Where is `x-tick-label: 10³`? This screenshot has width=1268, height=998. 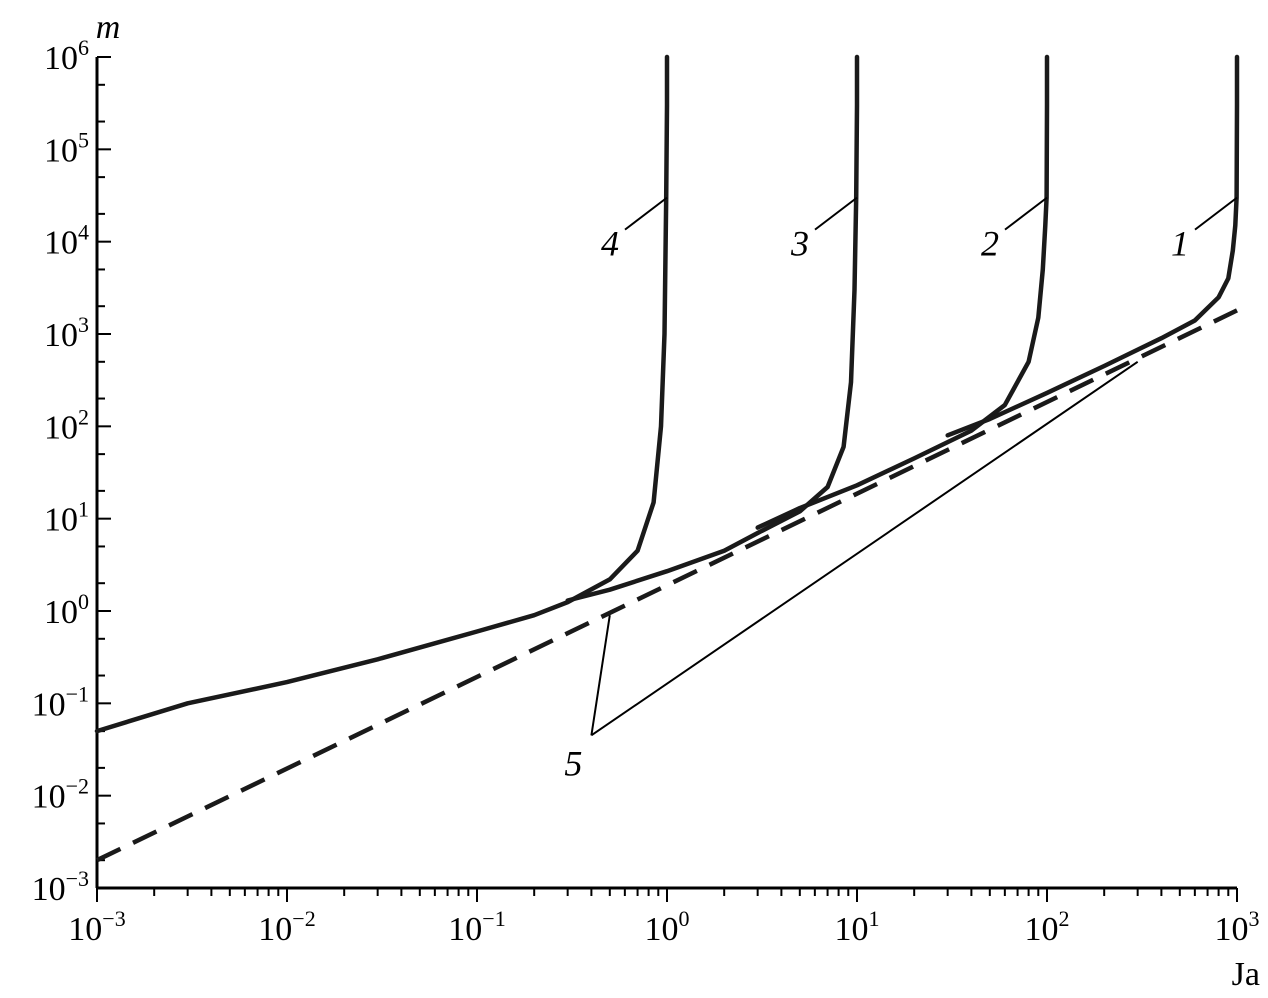 x-tick-label: 10³ is located at coordinates (1237, 927).